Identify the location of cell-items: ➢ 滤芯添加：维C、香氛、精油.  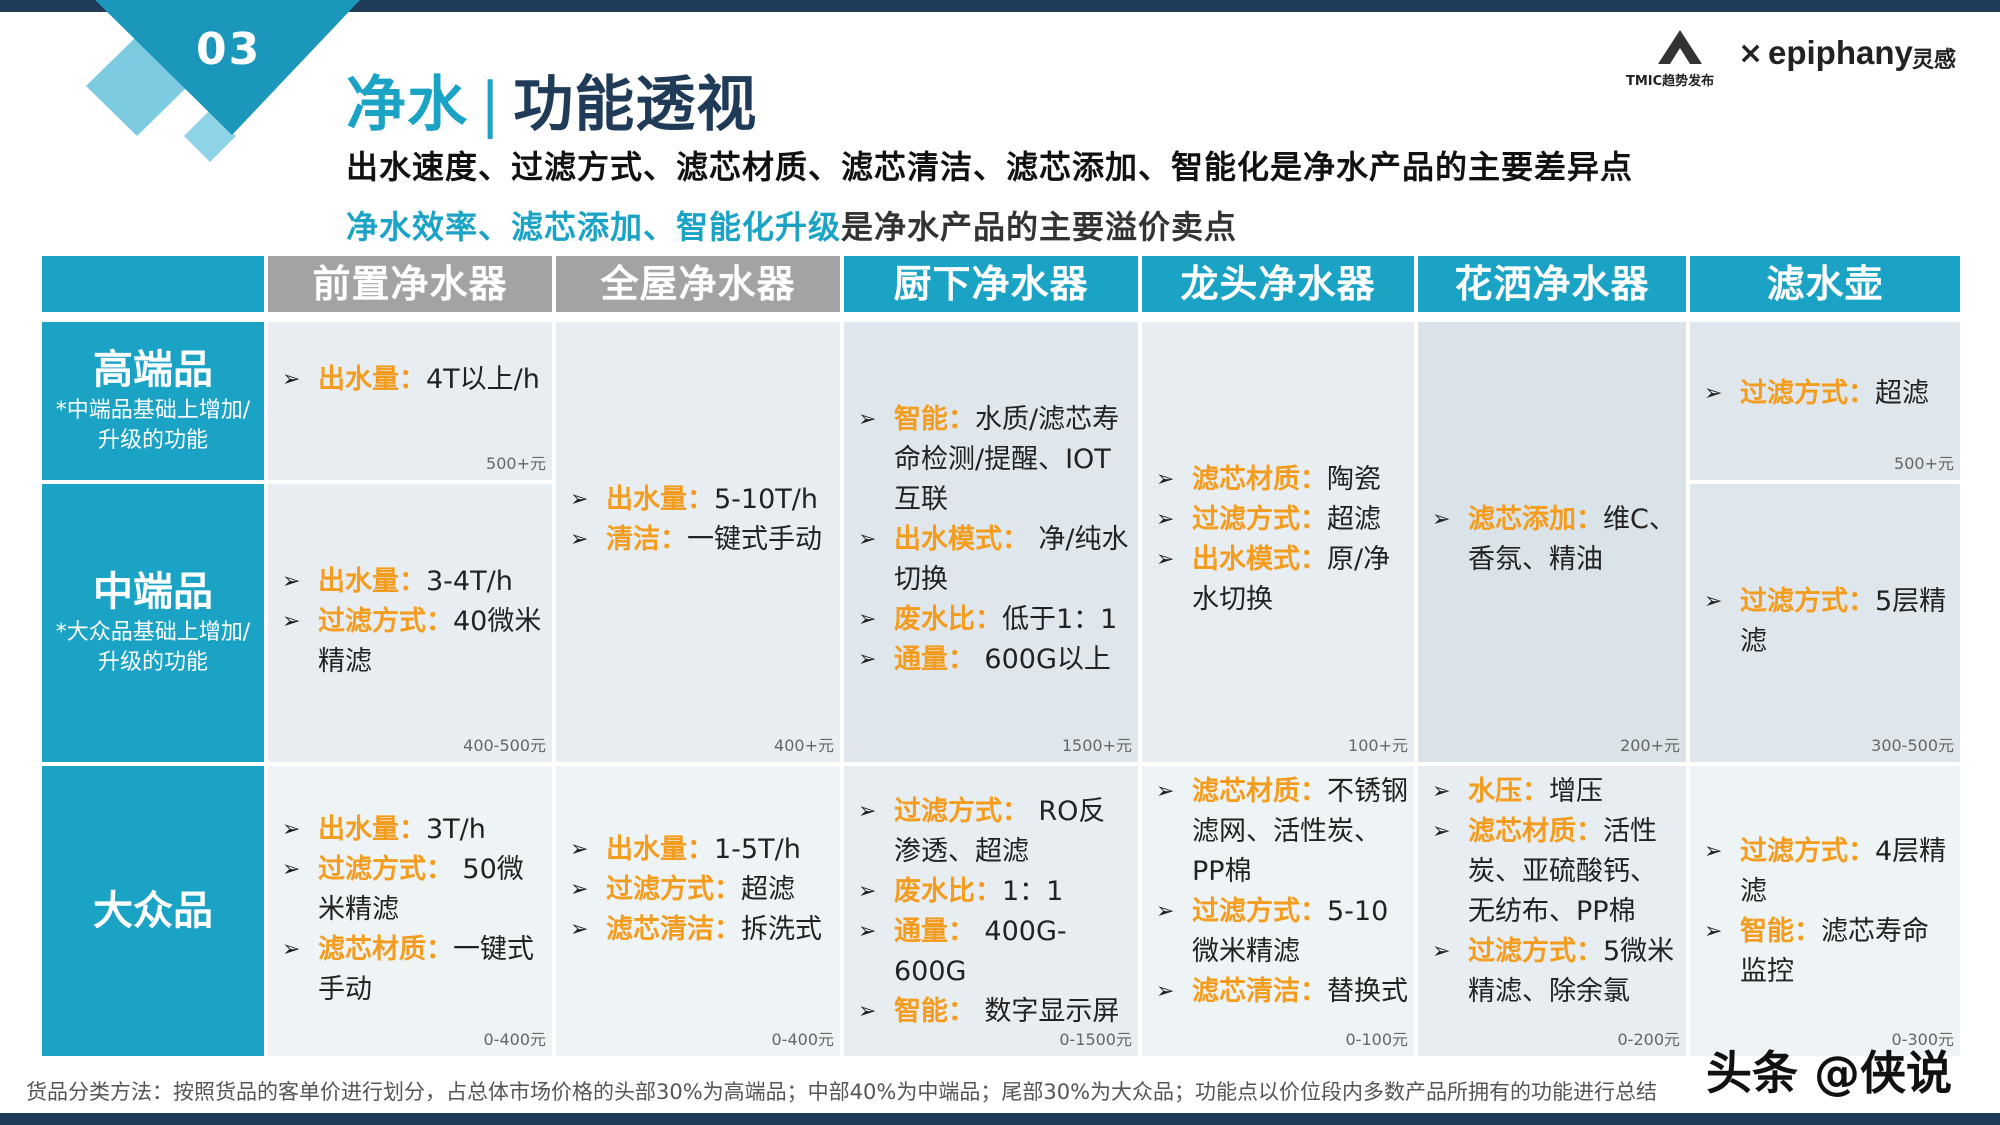
(1556, 540).